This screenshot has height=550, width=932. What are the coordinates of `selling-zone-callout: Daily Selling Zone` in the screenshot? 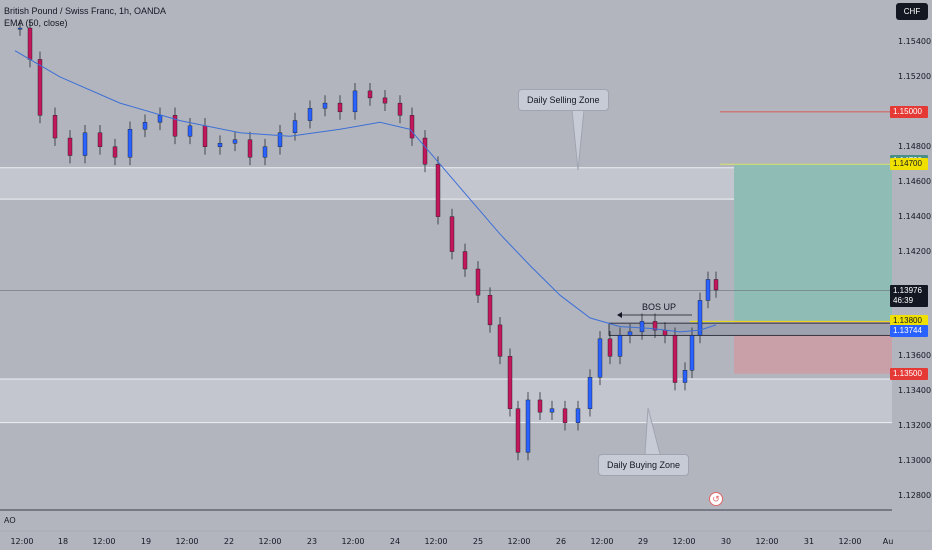 It's located at (563, 100).